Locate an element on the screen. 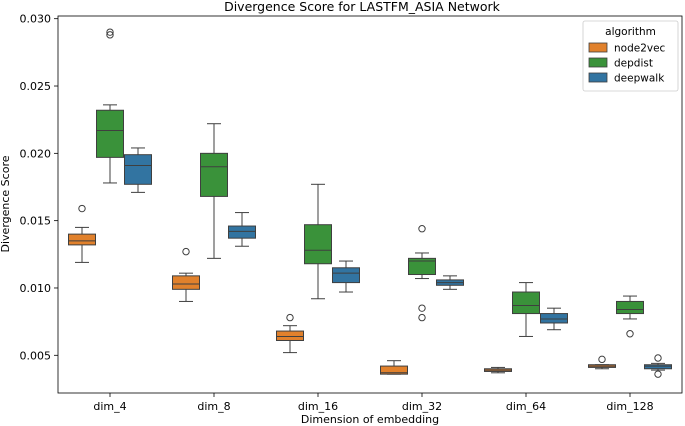 This screenshot has width=685, height=426. legend-swatch-deepwalk is located at coordinates (598, 77).